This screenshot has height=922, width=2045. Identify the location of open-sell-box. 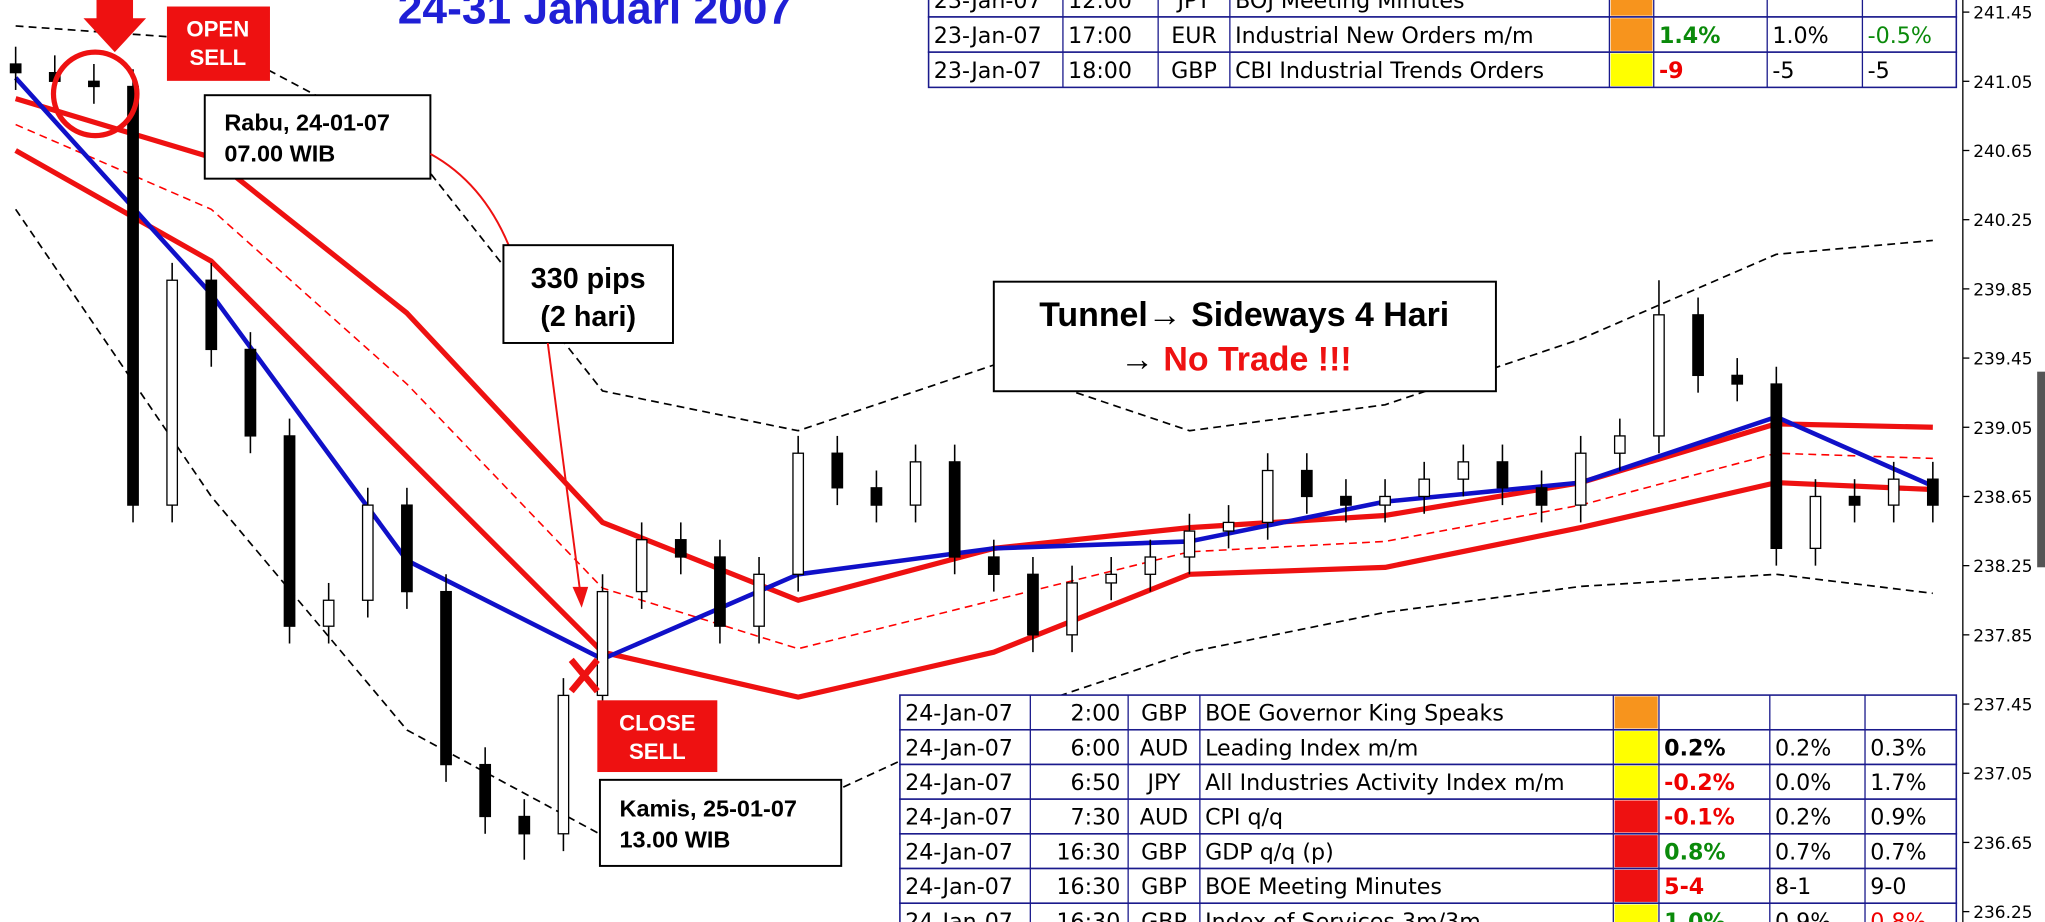
(218, 43).